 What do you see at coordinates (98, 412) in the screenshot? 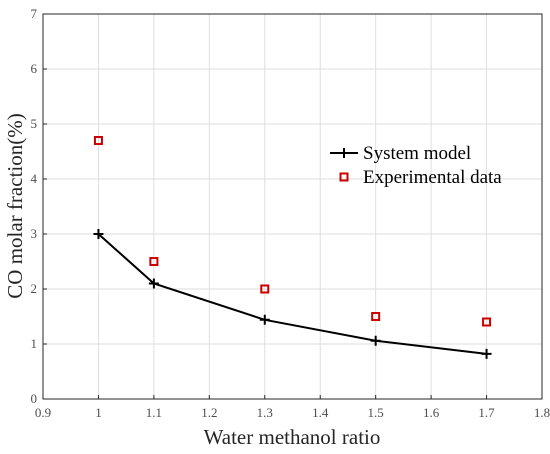
I see `x-tick-label: 1` at bounding box center [98, 412].